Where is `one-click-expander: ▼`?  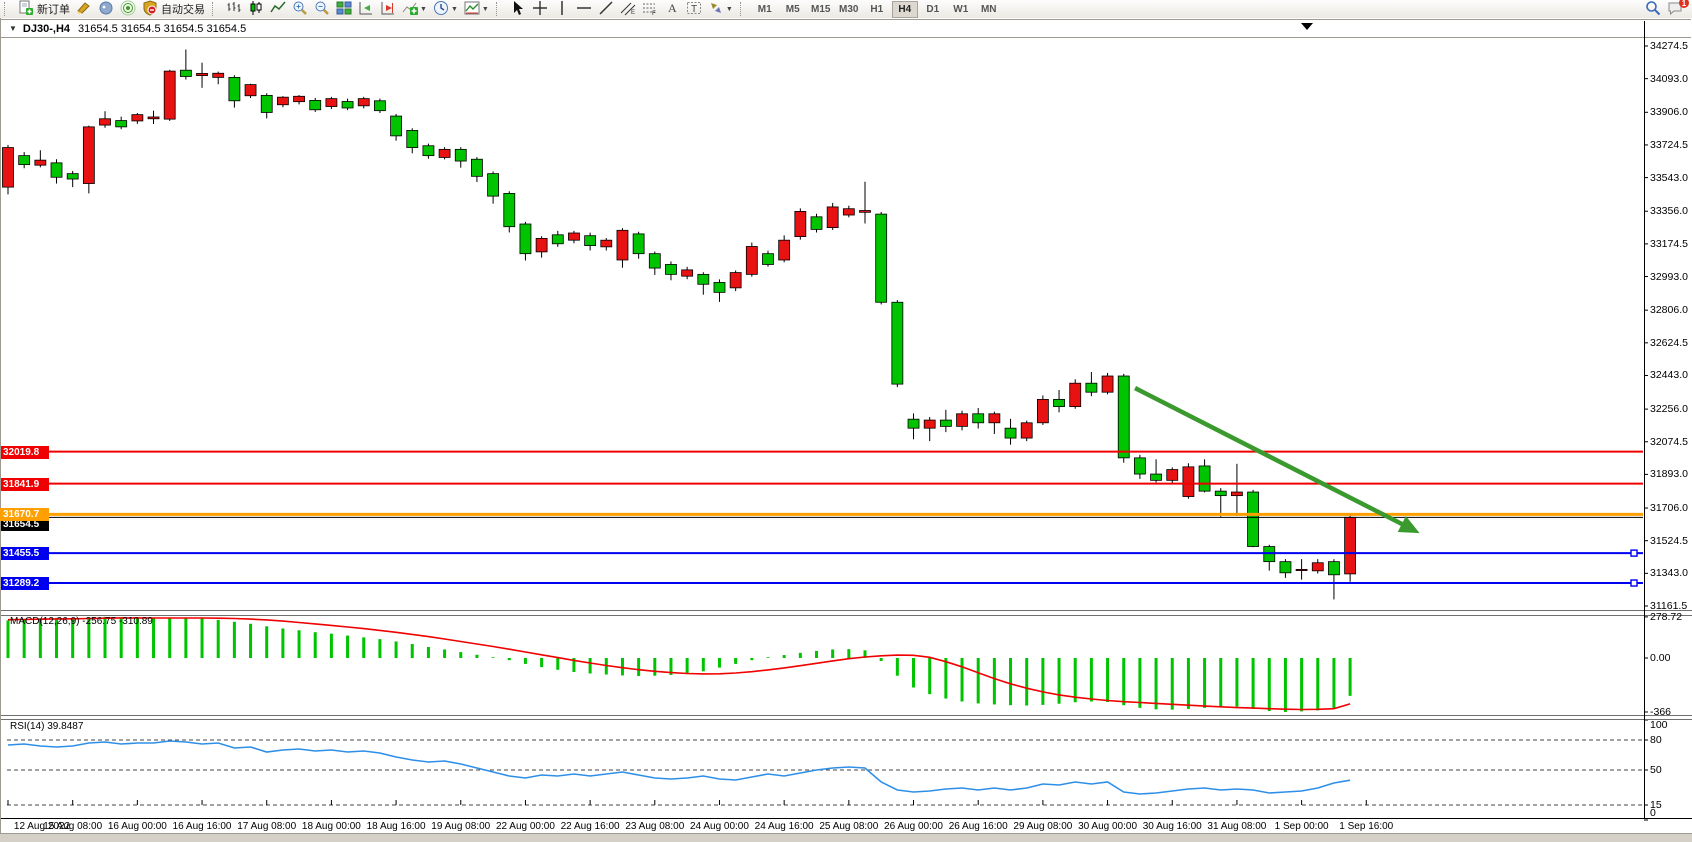
one-click-expander: ▼ is located at coordinates (13, 28).